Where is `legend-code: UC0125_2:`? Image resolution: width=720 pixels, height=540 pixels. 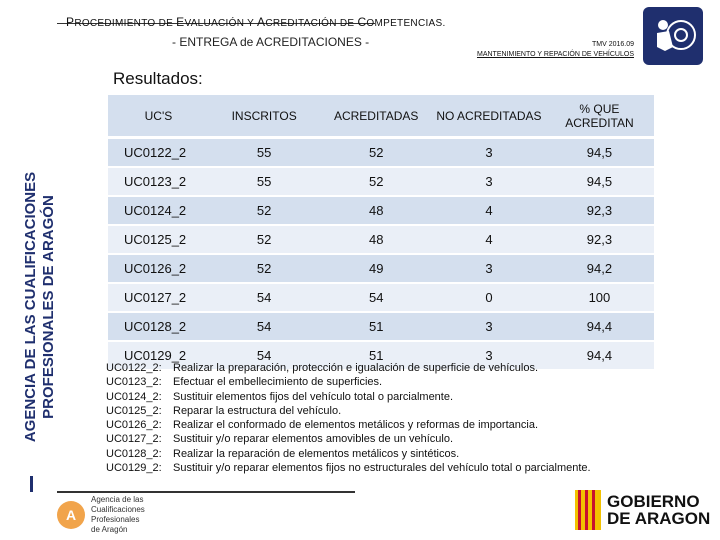 legend-code: UC0125_2: is located at coordinates (134, 410).